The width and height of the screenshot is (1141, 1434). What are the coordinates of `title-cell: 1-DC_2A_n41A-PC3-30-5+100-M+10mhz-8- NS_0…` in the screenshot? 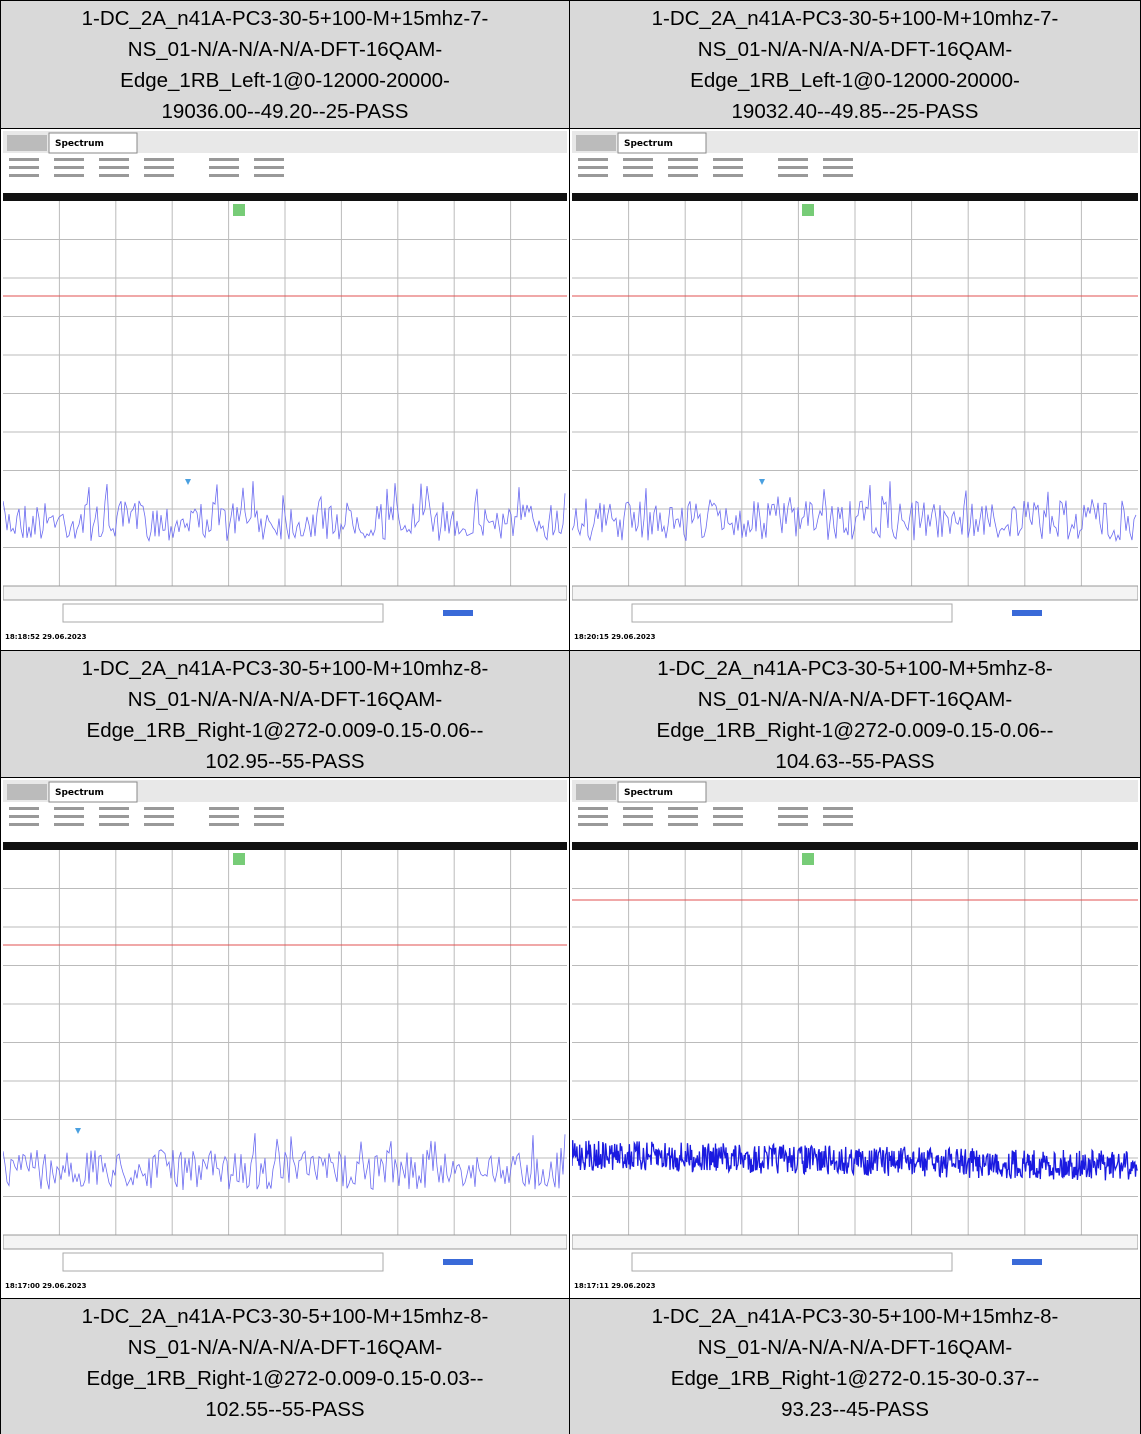 It's located at (285, 714).